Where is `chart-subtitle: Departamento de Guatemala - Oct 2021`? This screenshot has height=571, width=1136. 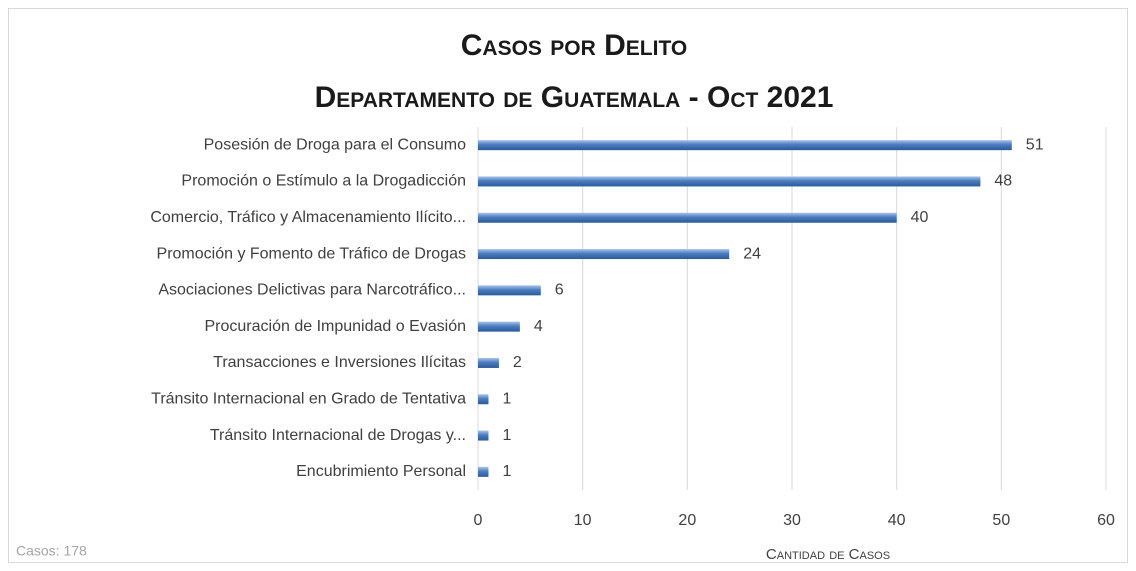
chart-subtitle: Departamento de Guatemala - Oct 2021 is located at coordinates (574, 97).